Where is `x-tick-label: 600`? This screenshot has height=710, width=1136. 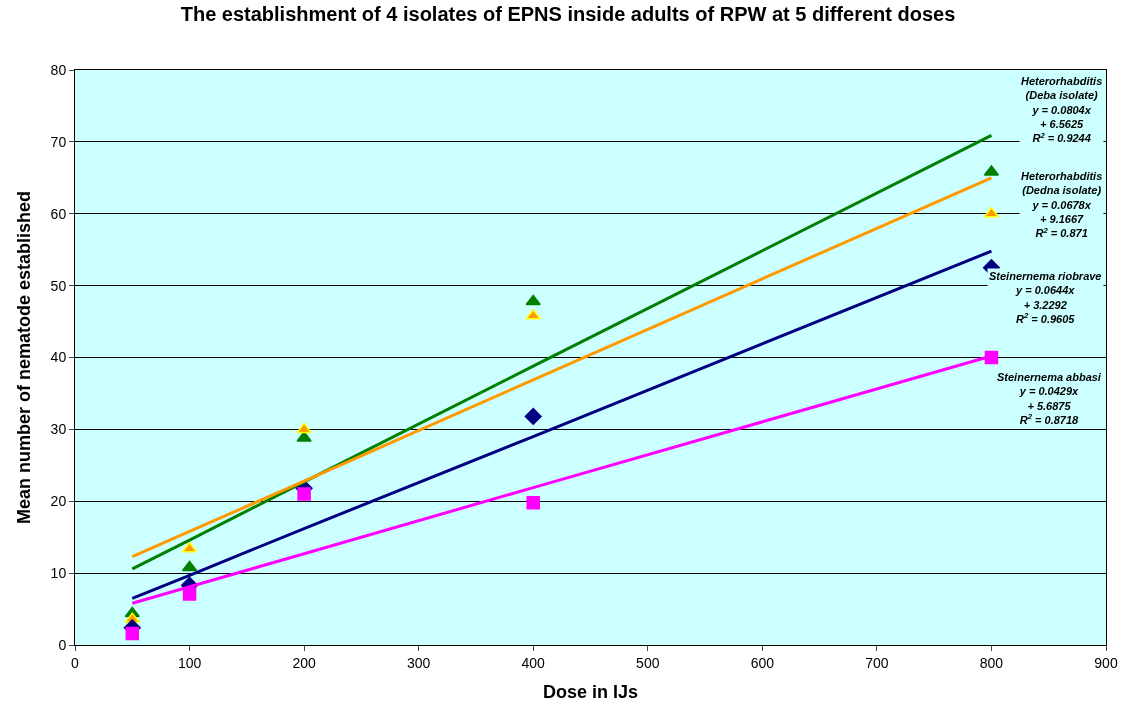
x-tick-label: 600 is located at coordinates (762, 662).